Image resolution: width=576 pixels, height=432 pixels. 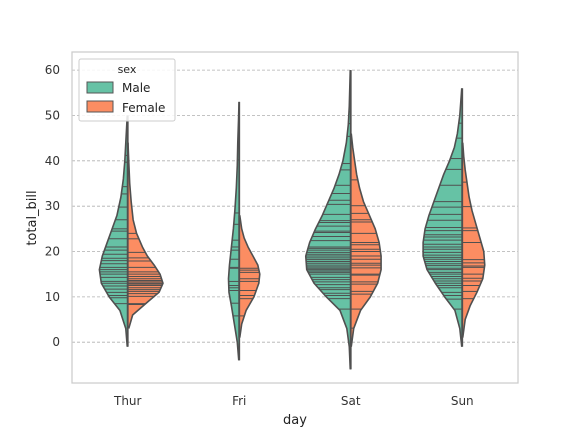 What do you see at coordinates (52, 252) in the screenshot?
I see `y-tick-label: 20` at bounding box center [52, 252].